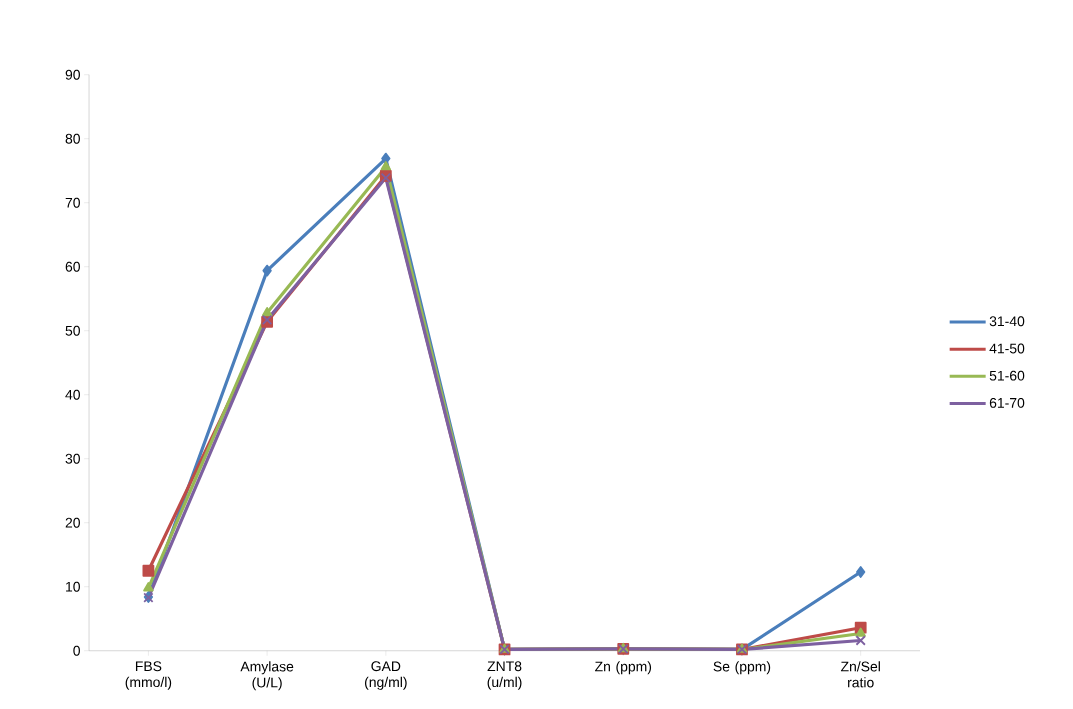 This screenshot has height=709, width=1073. Describe the element at coordinates (76, 650) in the screenshot. I see `y-tick-label: 0` at that location.